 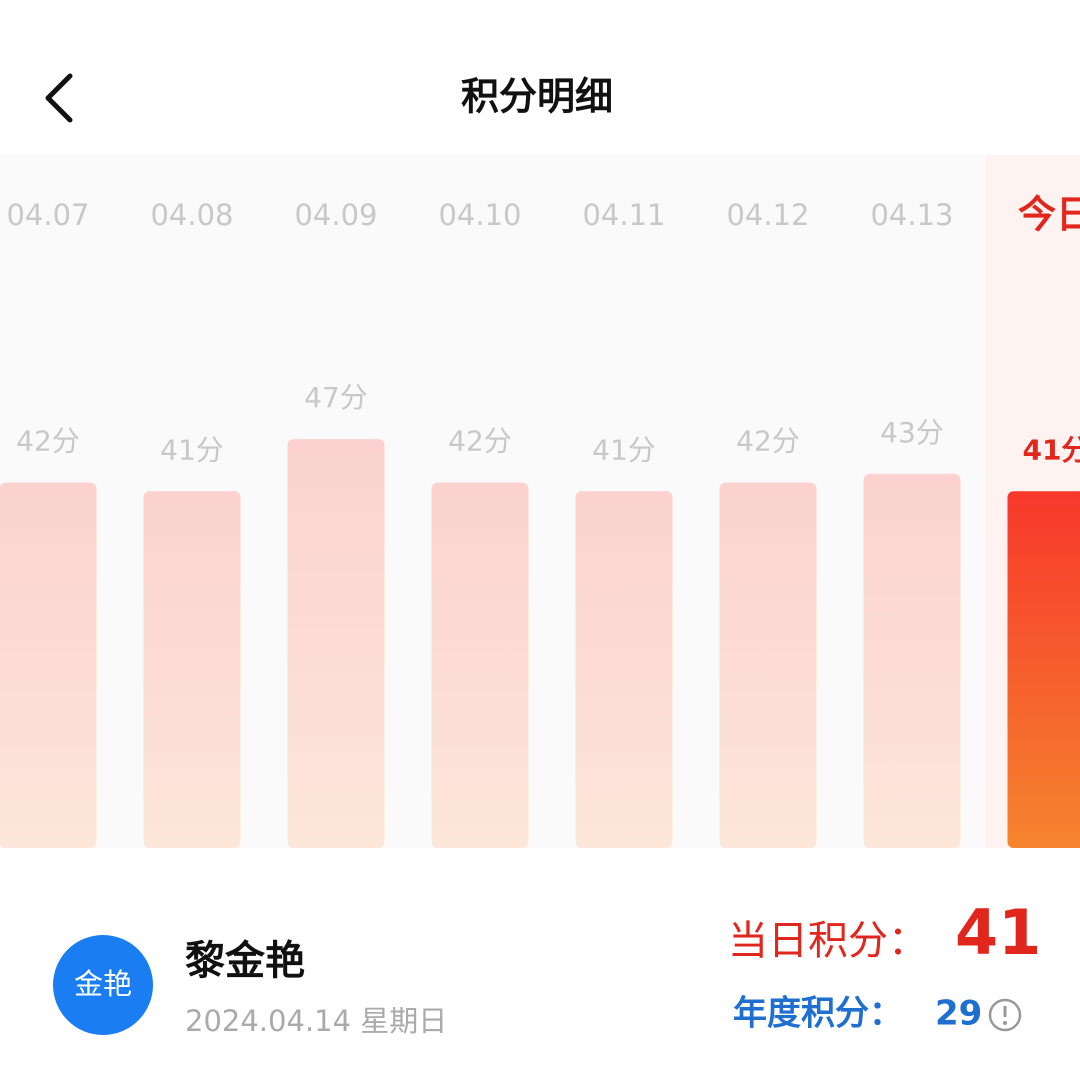 I want to click on avatar, so click(x=103, y=985).